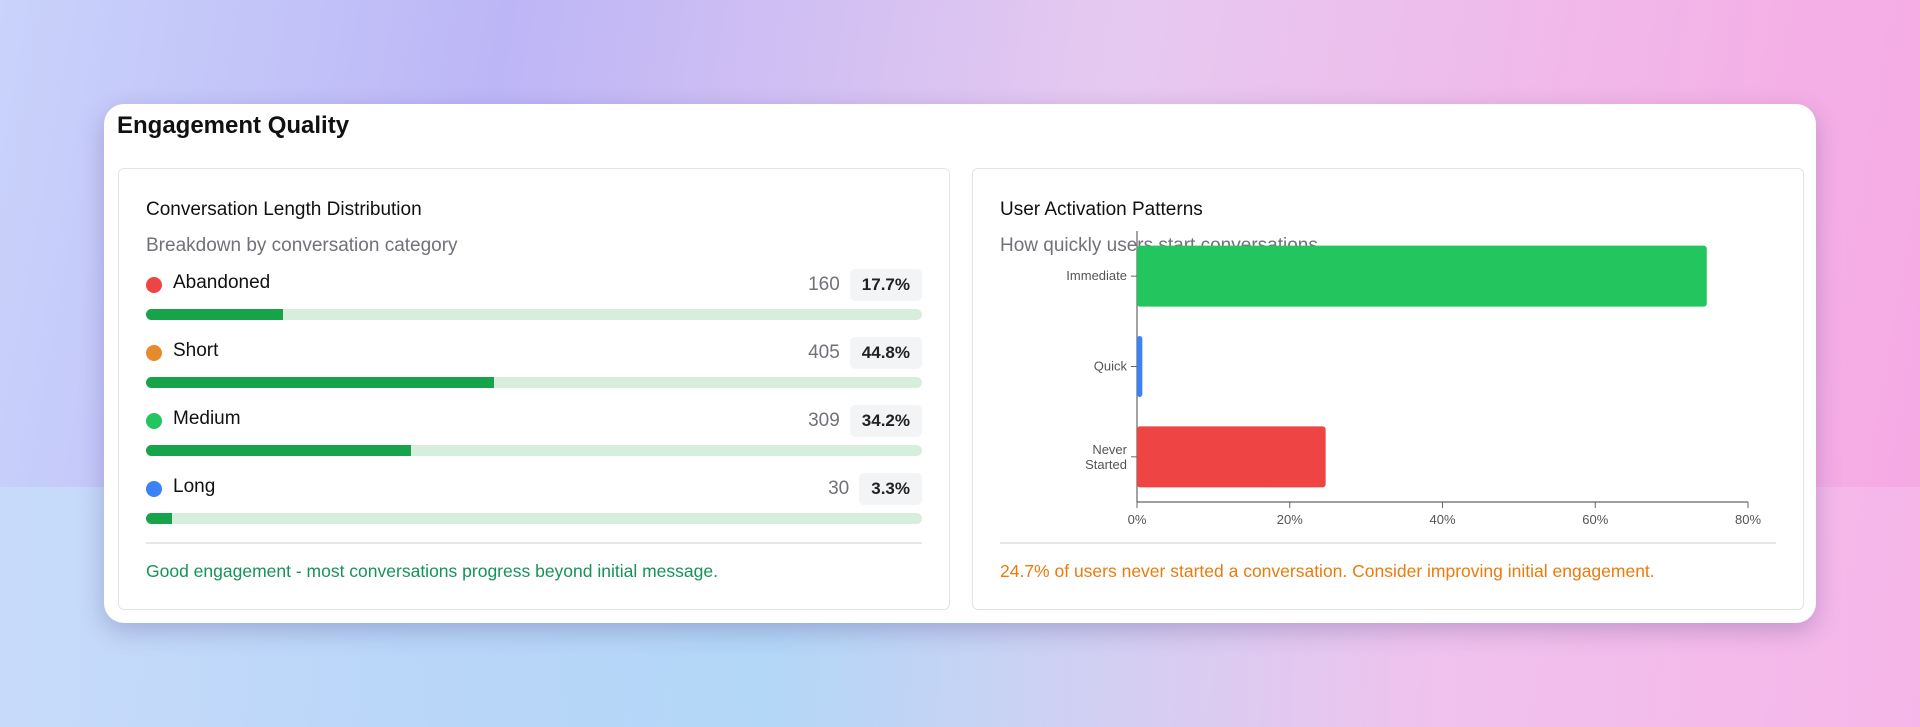  What do you see at coordinates (302, 245) in the screenshot?
I see `panel-subtitle: Breakdown by conversation category` at bounding box center [302, 245].